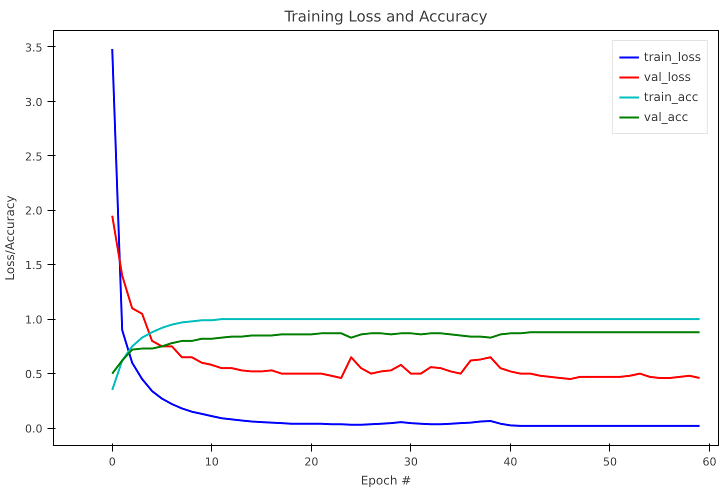 The height and width of the screenshot is (490, 728). I want to click on y-tick-label: 1.5, so click(34, 265).